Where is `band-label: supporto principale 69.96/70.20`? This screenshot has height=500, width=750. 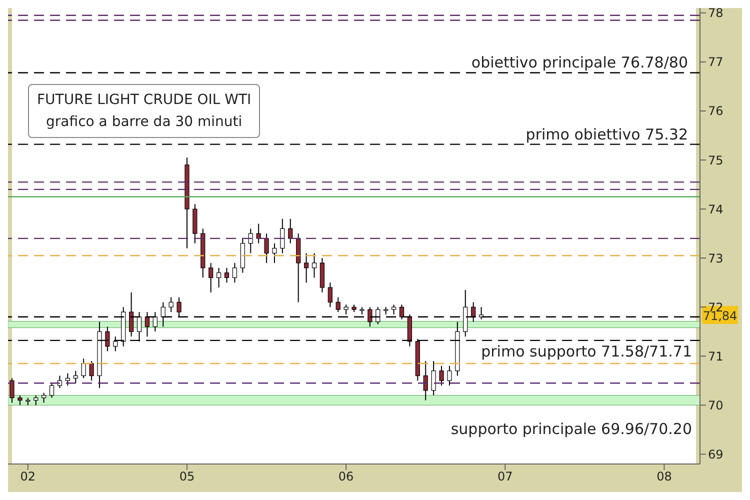 band-label: supporto principale 69.96/70.20 is located at coordinates (571, 429).